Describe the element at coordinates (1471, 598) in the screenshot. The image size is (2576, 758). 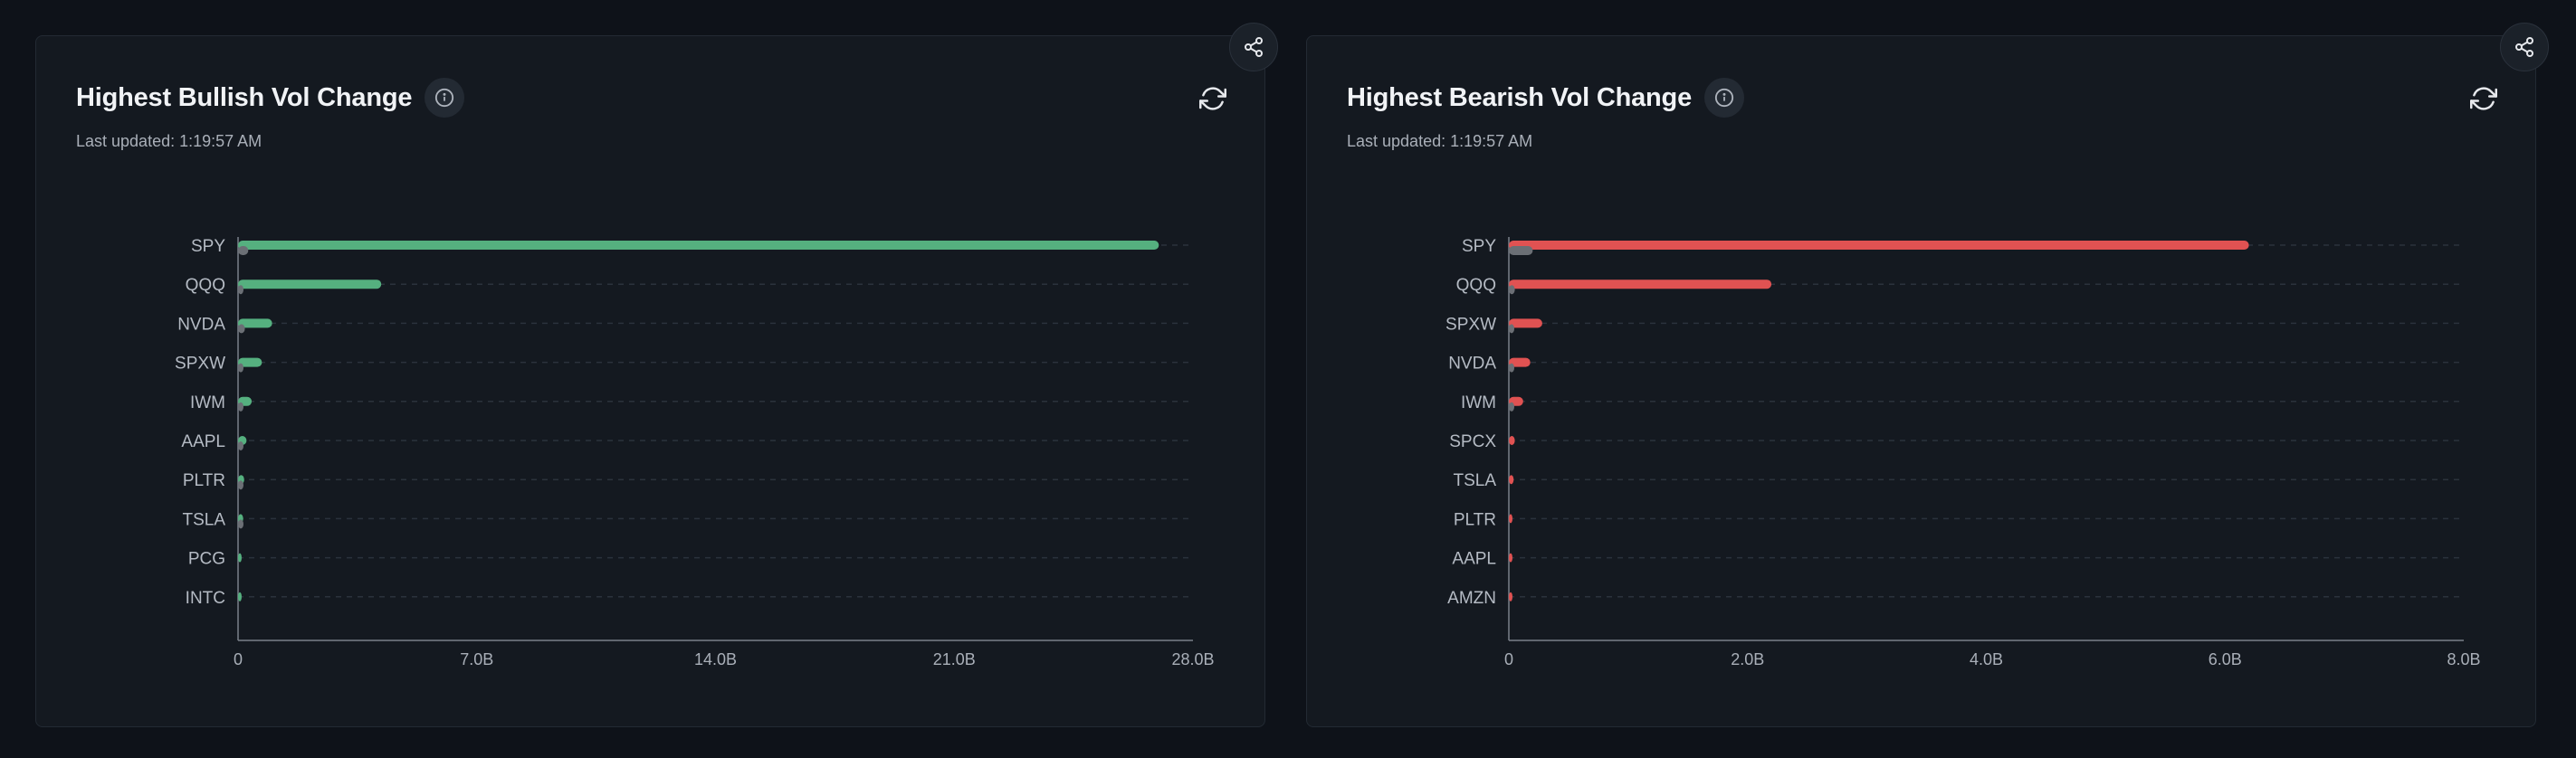
I see `y-tick-label: AMZN` at that location.